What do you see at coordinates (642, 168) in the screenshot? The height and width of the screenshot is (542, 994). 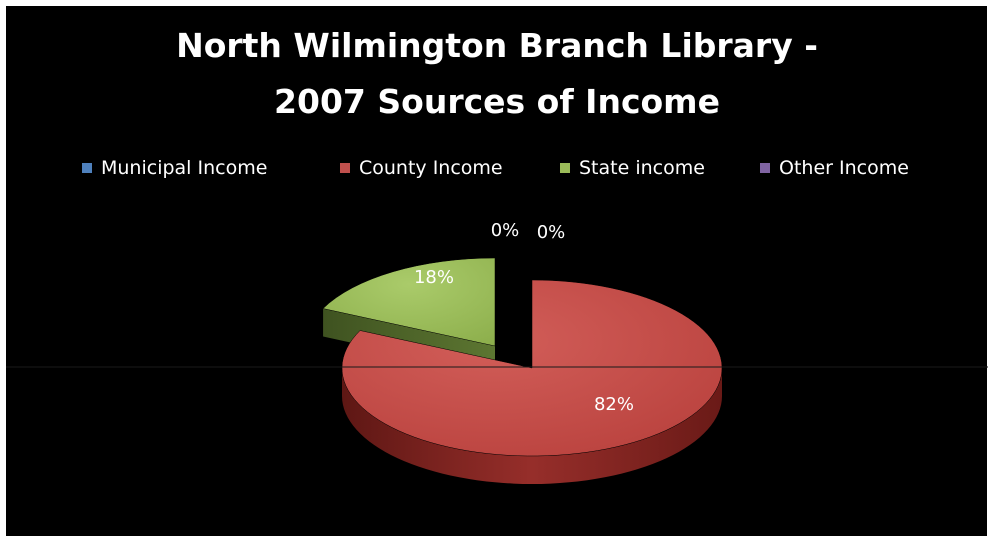 I see `legend-label-state-income: State income` at bounding box center [642, 168].